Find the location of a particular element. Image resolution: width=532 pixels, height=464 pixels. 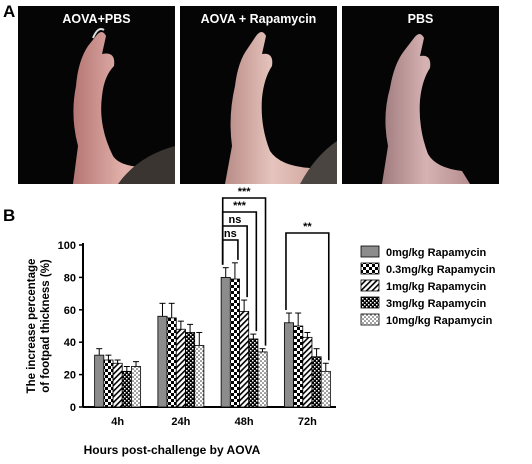

photo-pbs: PBS is located at coordinates (420, 95).